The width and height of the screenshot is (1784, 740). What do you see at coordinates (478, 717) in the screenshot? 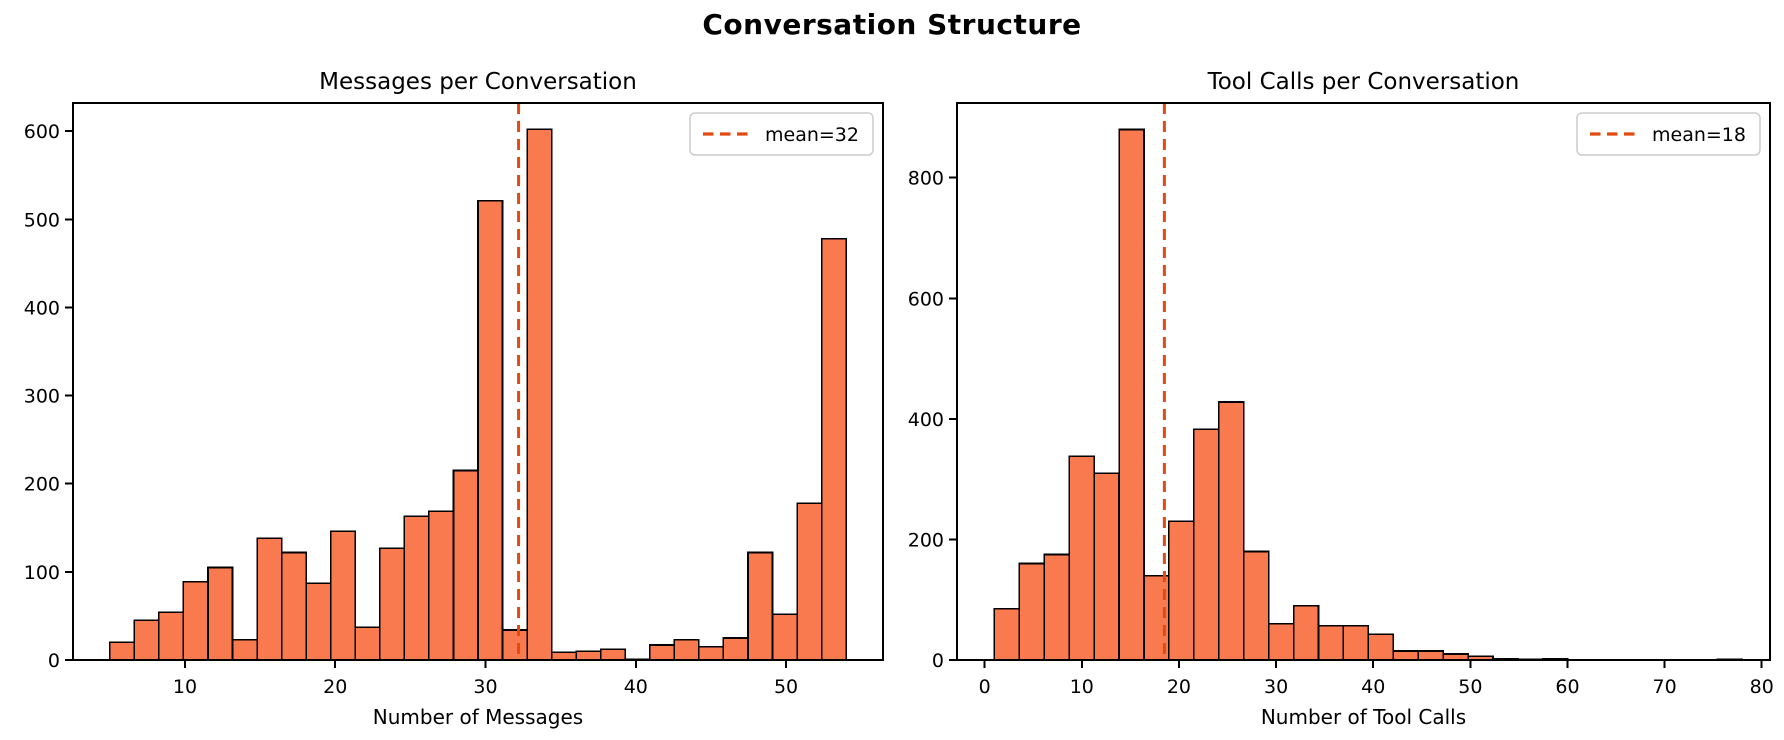
I see `x-axis-label: Number of Messages` at bounding box center [478, 717].